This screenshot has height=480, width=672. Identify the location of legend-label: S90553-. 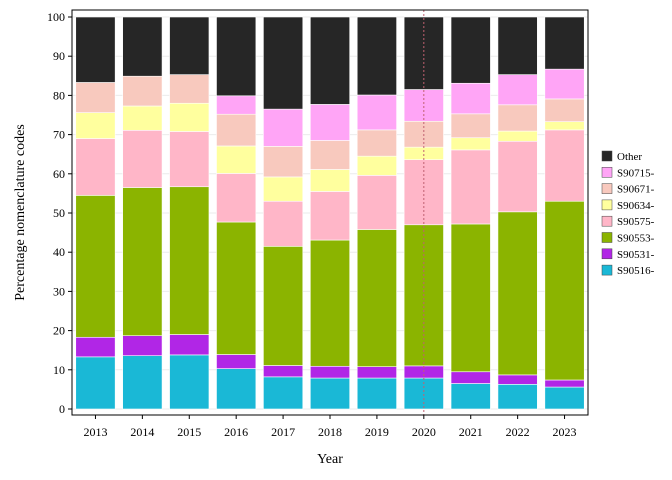
(636, 239).